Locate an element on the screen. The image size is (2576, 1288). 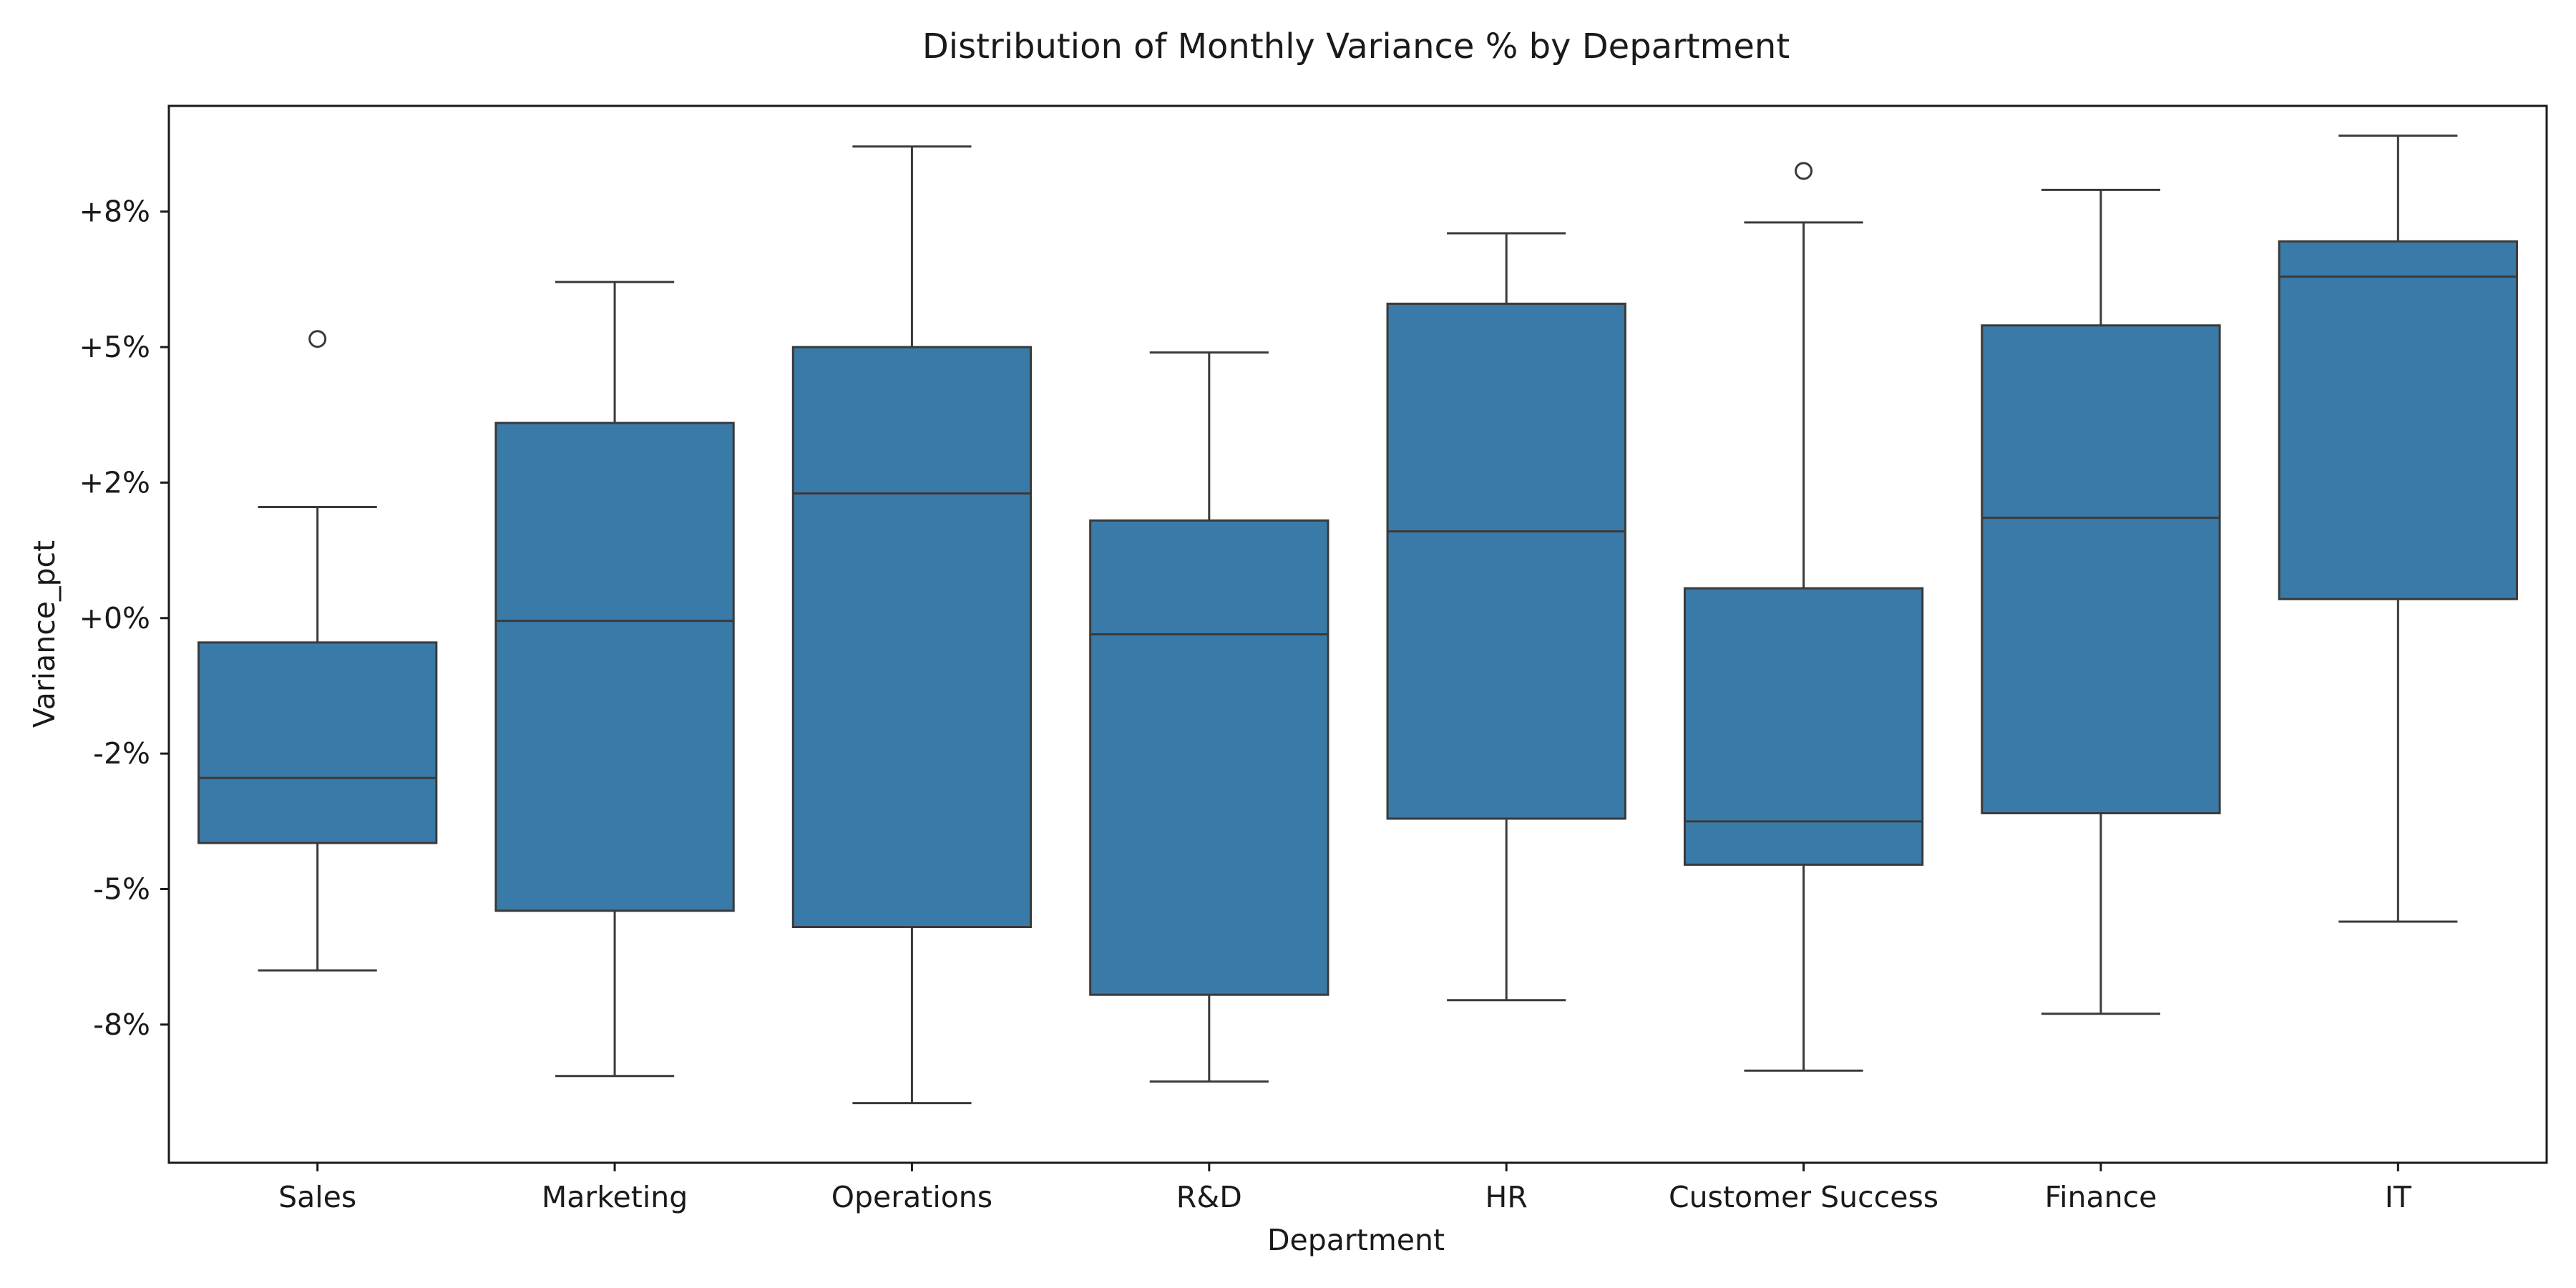
x-tick-label: Finance is located at coordinates (2101, 1197).